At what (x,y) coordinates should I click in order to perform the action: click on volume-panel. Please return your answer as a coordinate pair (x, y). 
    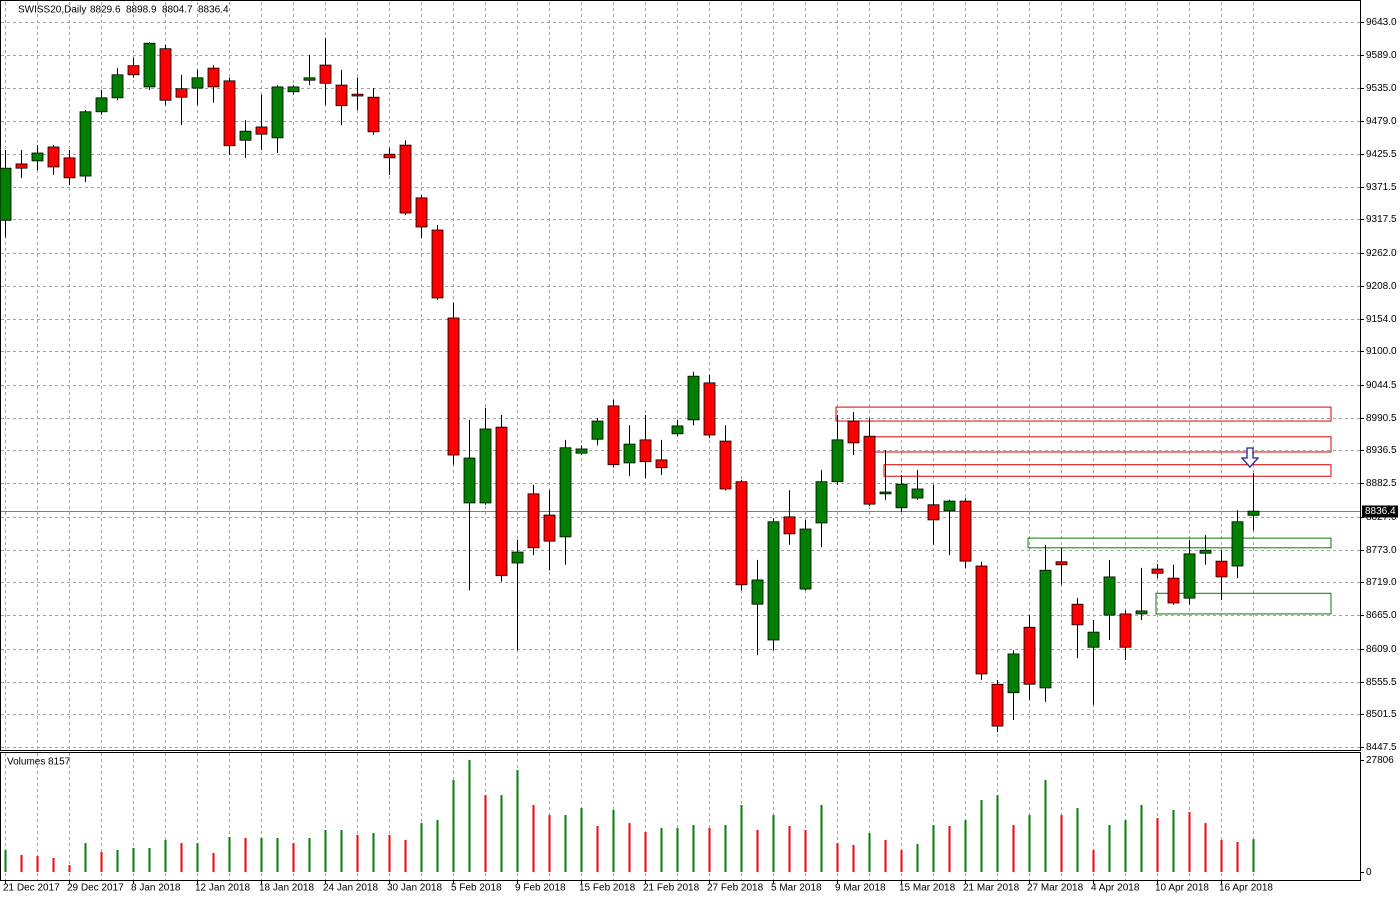
    Looking at the image, I should click on (680, 816).